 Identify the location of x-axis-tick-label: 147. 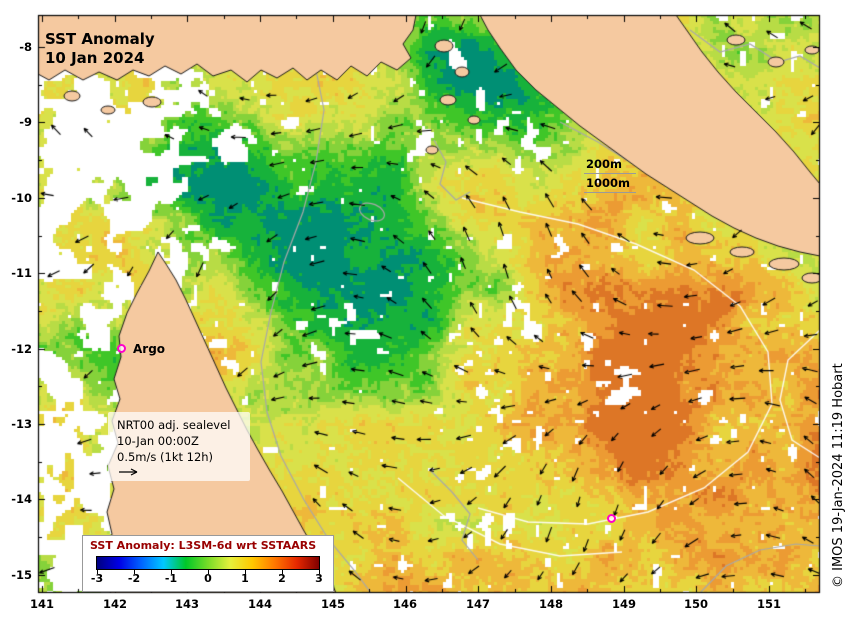
(478, 604).